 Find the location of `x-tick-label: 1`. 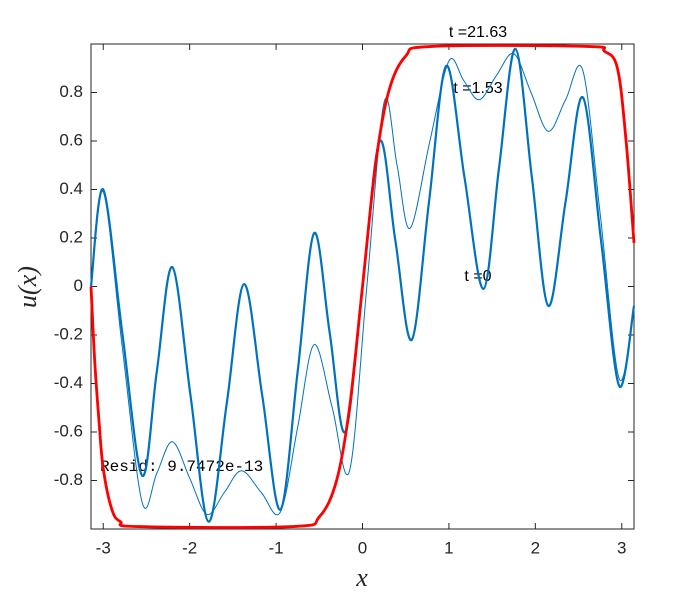

x-tick-label: 1 is located at coordinates (448, 547).